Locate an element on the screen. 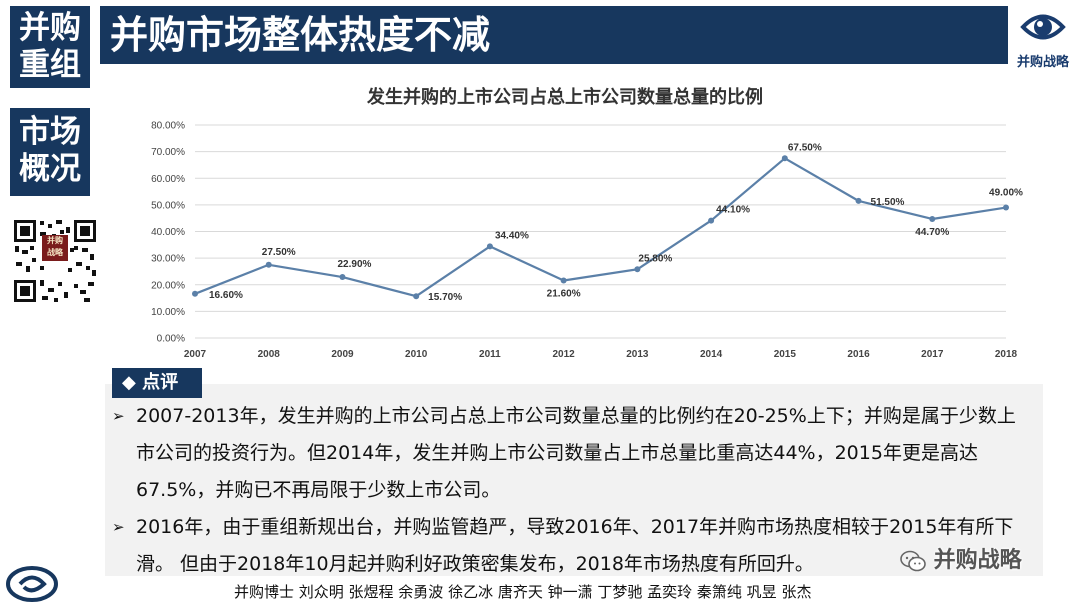 The height and width of the screenshot is (608, 1080). y-tick-label: 50.00% is located at coordinates (168, 205).